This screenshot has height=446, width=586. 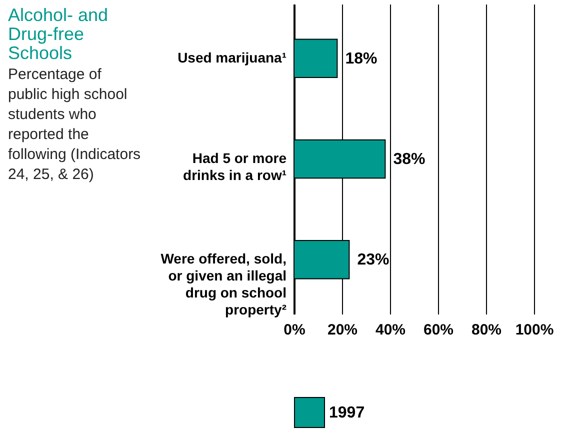 I want to click on legend-label: 1997, so click(x=347, y=413).